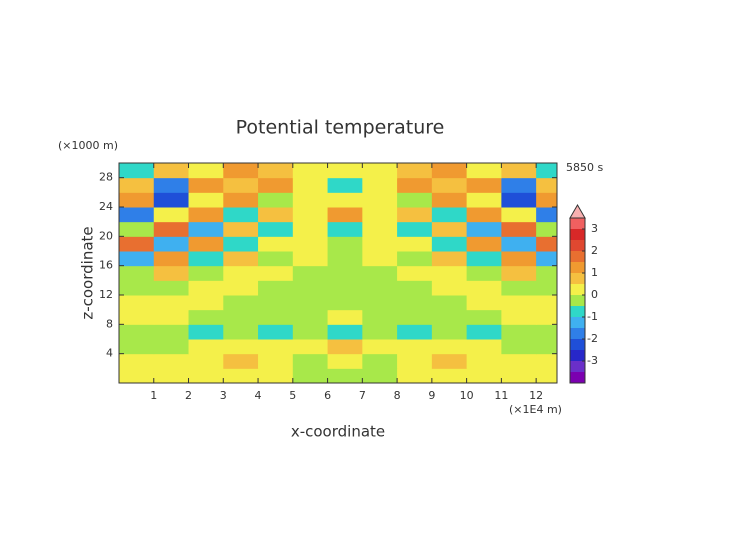 The image size is (752, 536). I want to click on x-tick-label: 1, so click(153, 395).